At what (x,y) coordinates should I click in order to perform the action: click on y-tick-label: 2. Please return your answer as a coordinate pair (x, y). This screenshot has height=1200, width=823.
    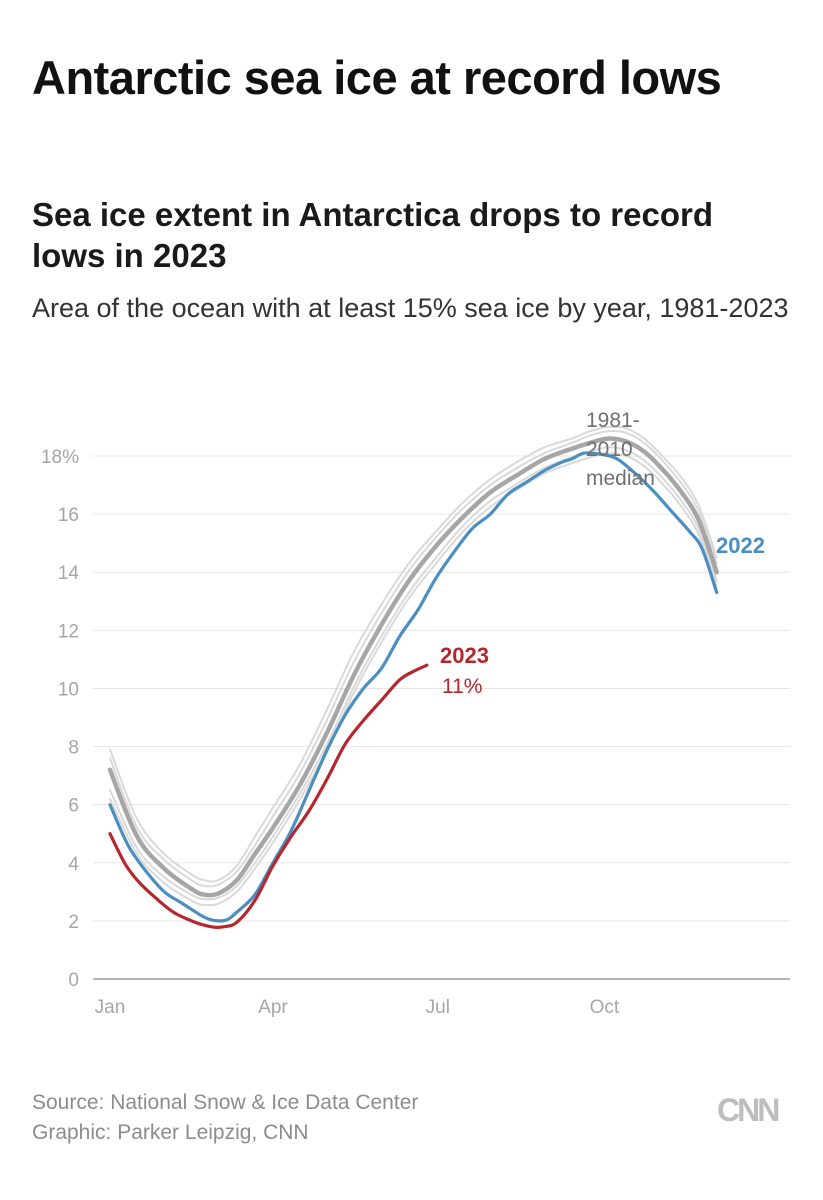
    Looking at the image, I should click on (73, 922).